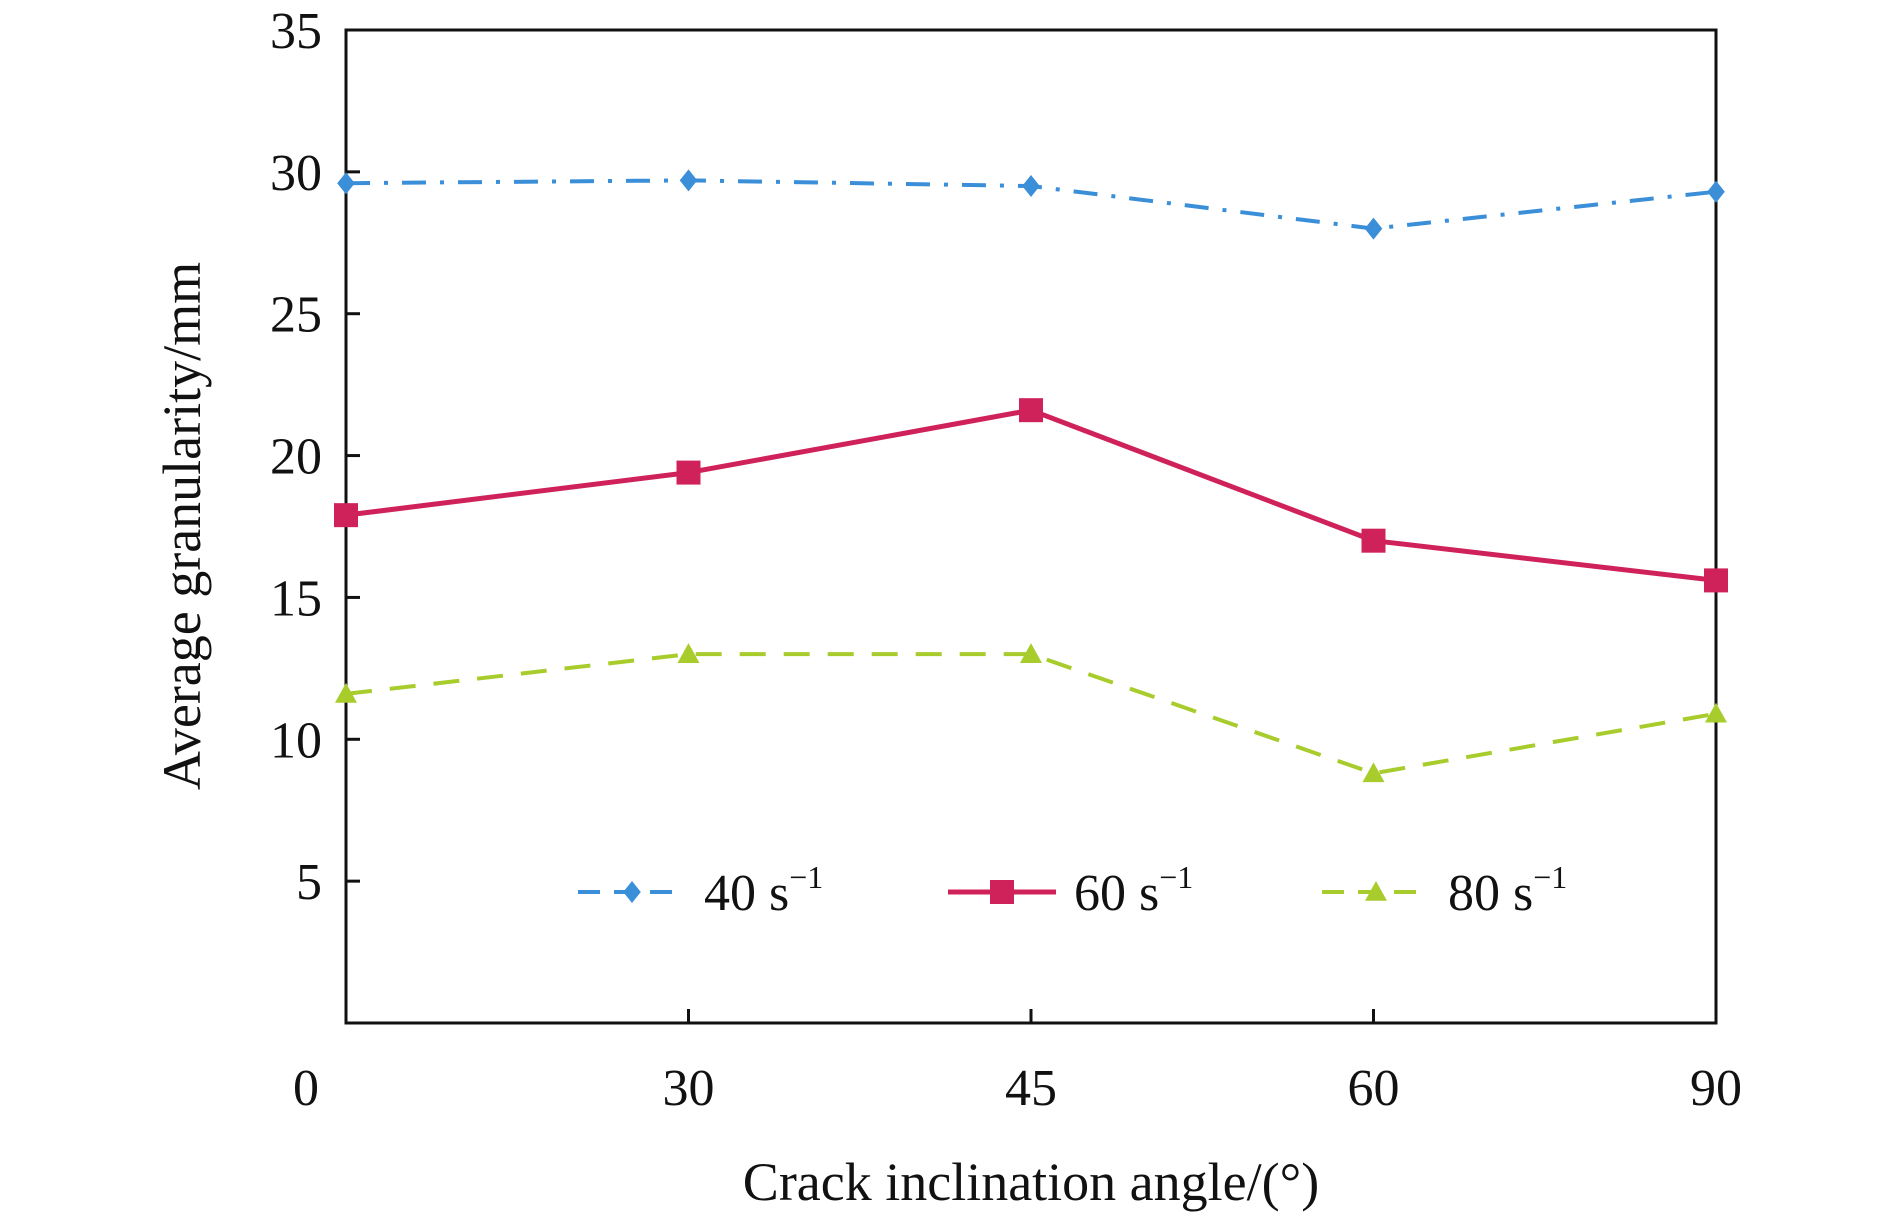 The width and height of the screenshot is (1890, 1223). I want to click on y-tick-label: 25, so click(296, 315).